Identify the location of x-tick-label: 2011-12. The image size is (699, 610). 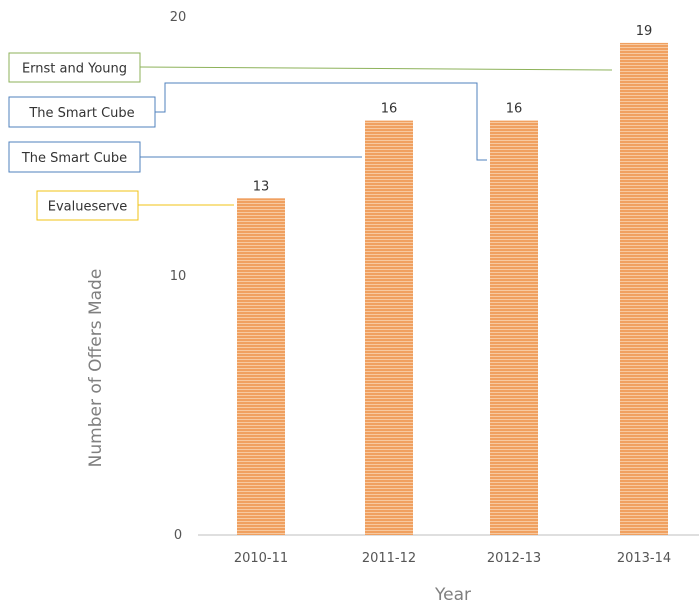
(389, 558).